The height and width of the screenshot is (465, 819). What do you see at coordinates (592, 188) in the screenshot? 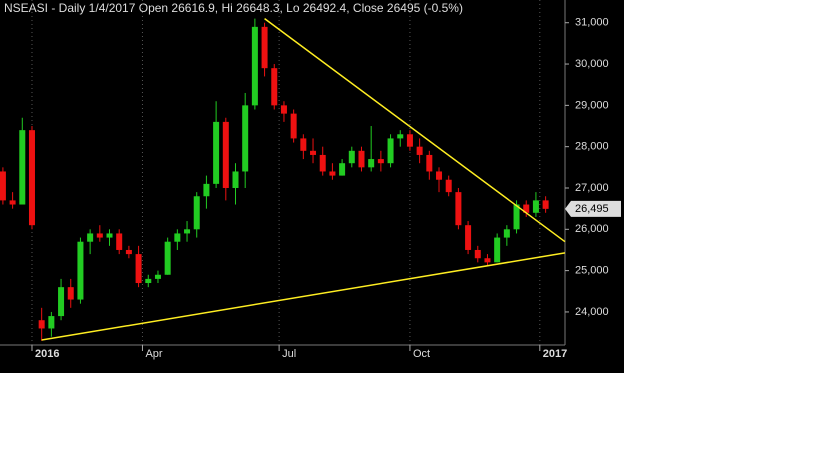
I see `y-tick-label: 27,000` at bounding box center [592, 188].